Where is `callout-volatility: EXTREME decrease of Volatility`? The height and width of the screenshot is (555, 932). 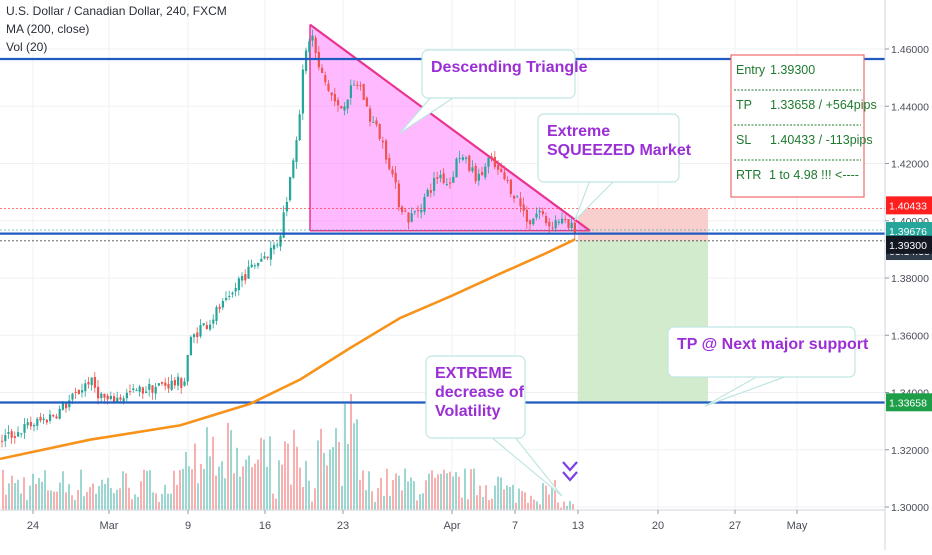
callout-volatility: EXTREME decrease of Volatility is located at coordinates (494, 426).